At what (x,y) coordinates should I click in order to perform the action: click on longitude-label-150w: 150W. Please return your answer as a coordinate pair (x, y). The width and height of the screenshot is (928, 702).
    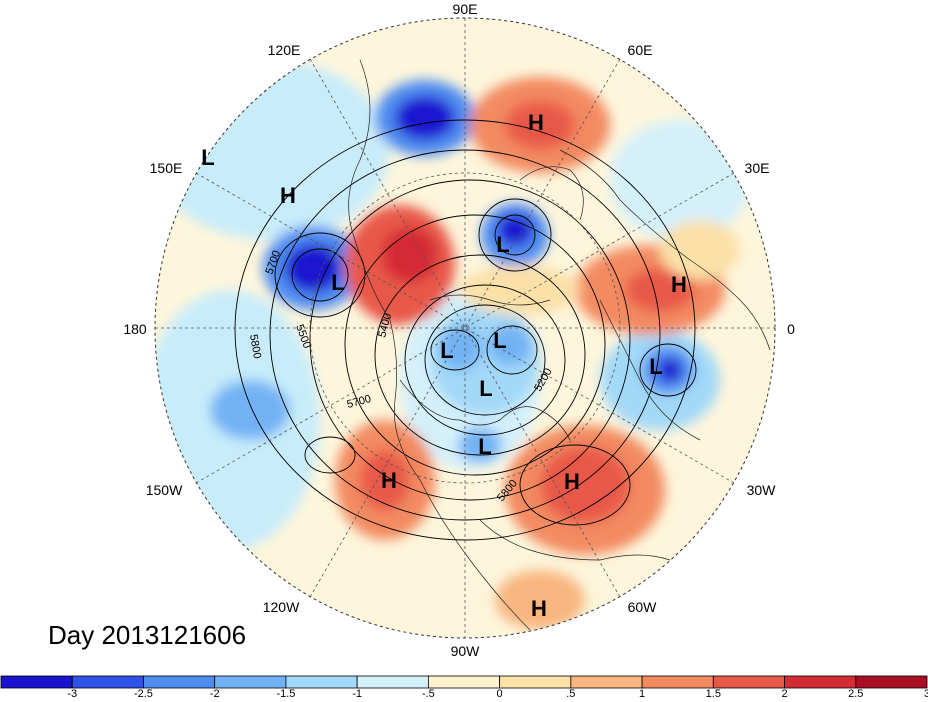
    Looking at the image, I should click on (164, 490).